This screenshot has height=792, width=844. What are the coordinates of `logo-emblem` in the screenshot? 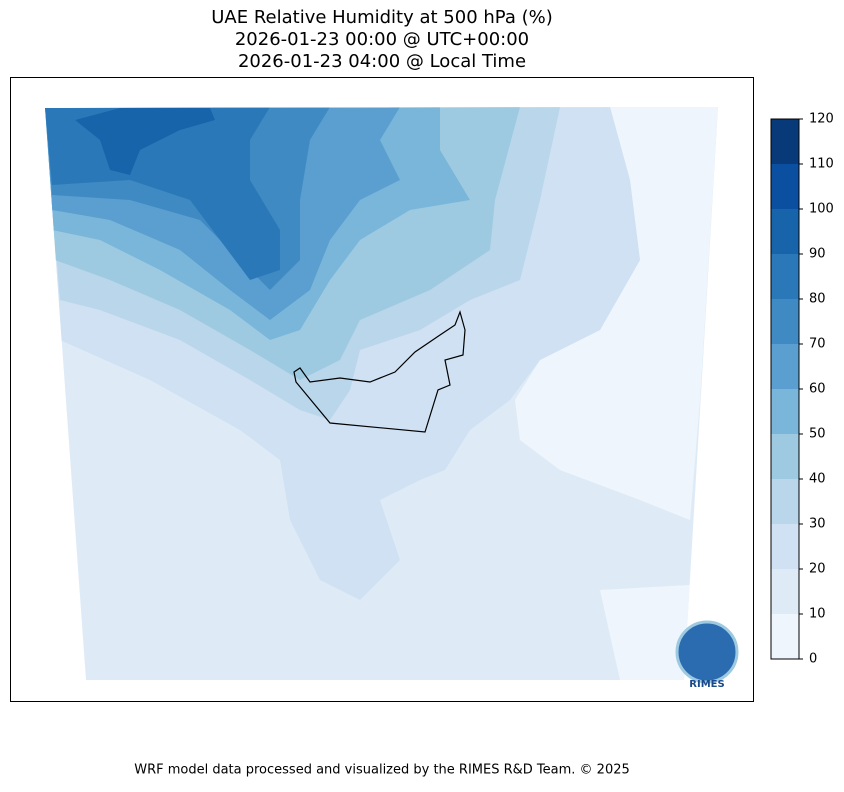 It's located at (707, 652).